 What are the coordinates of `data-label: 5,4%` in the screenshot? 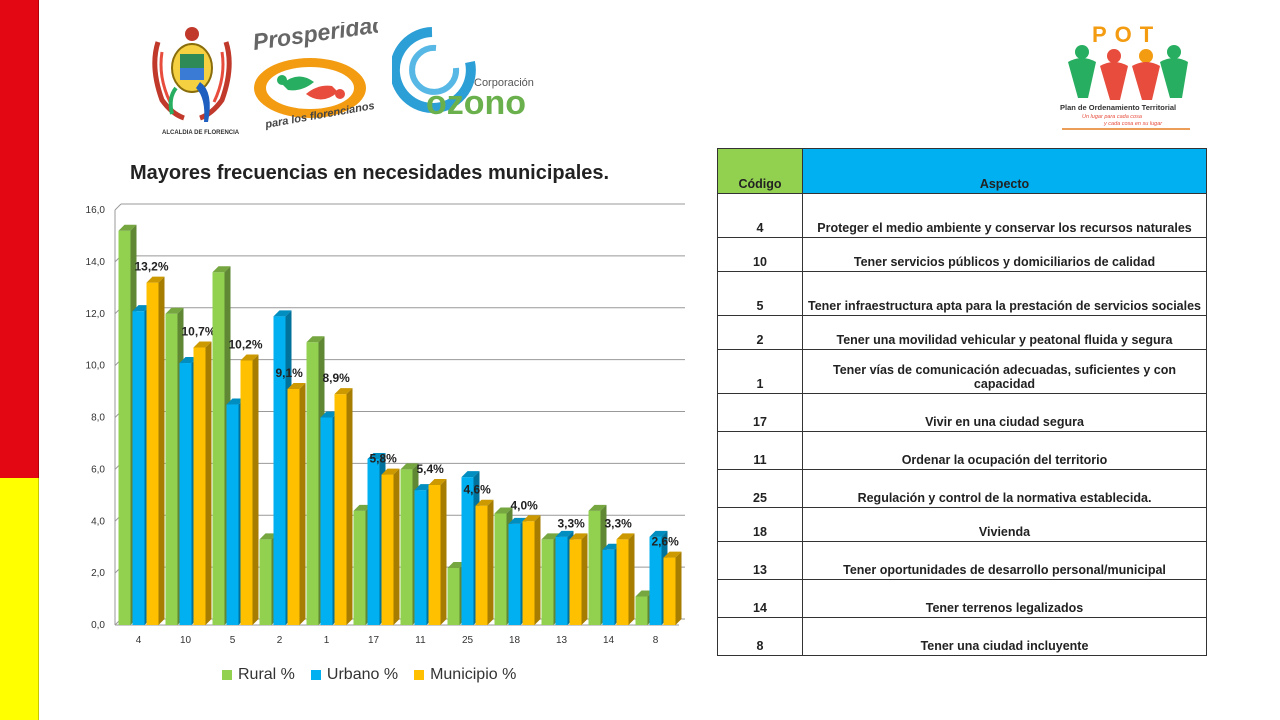 It's located at (431, 469).